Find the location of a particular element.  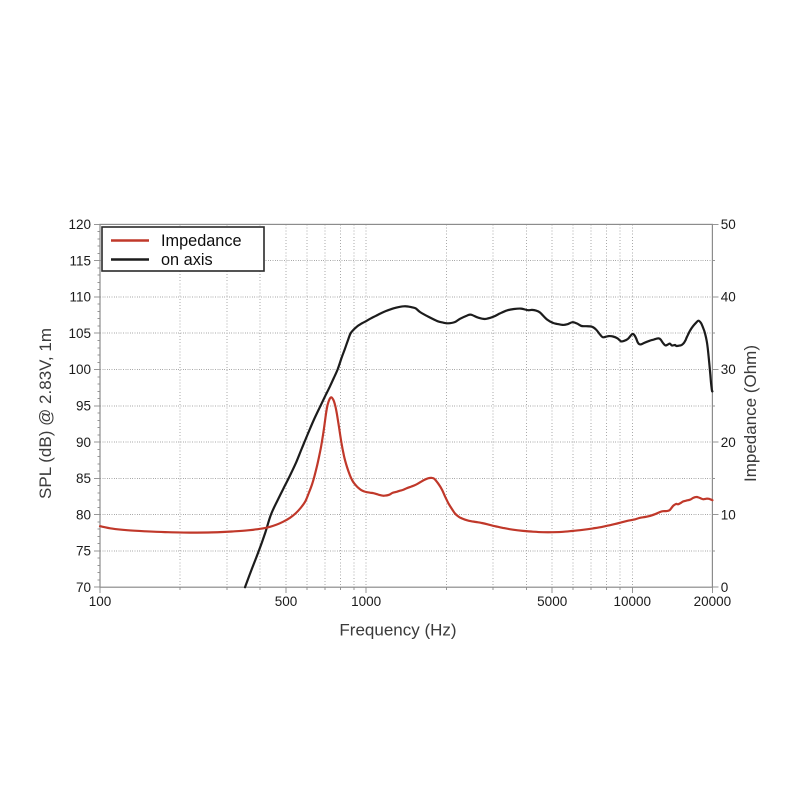

svg-text: on axis is located at coordinates (187, 260).